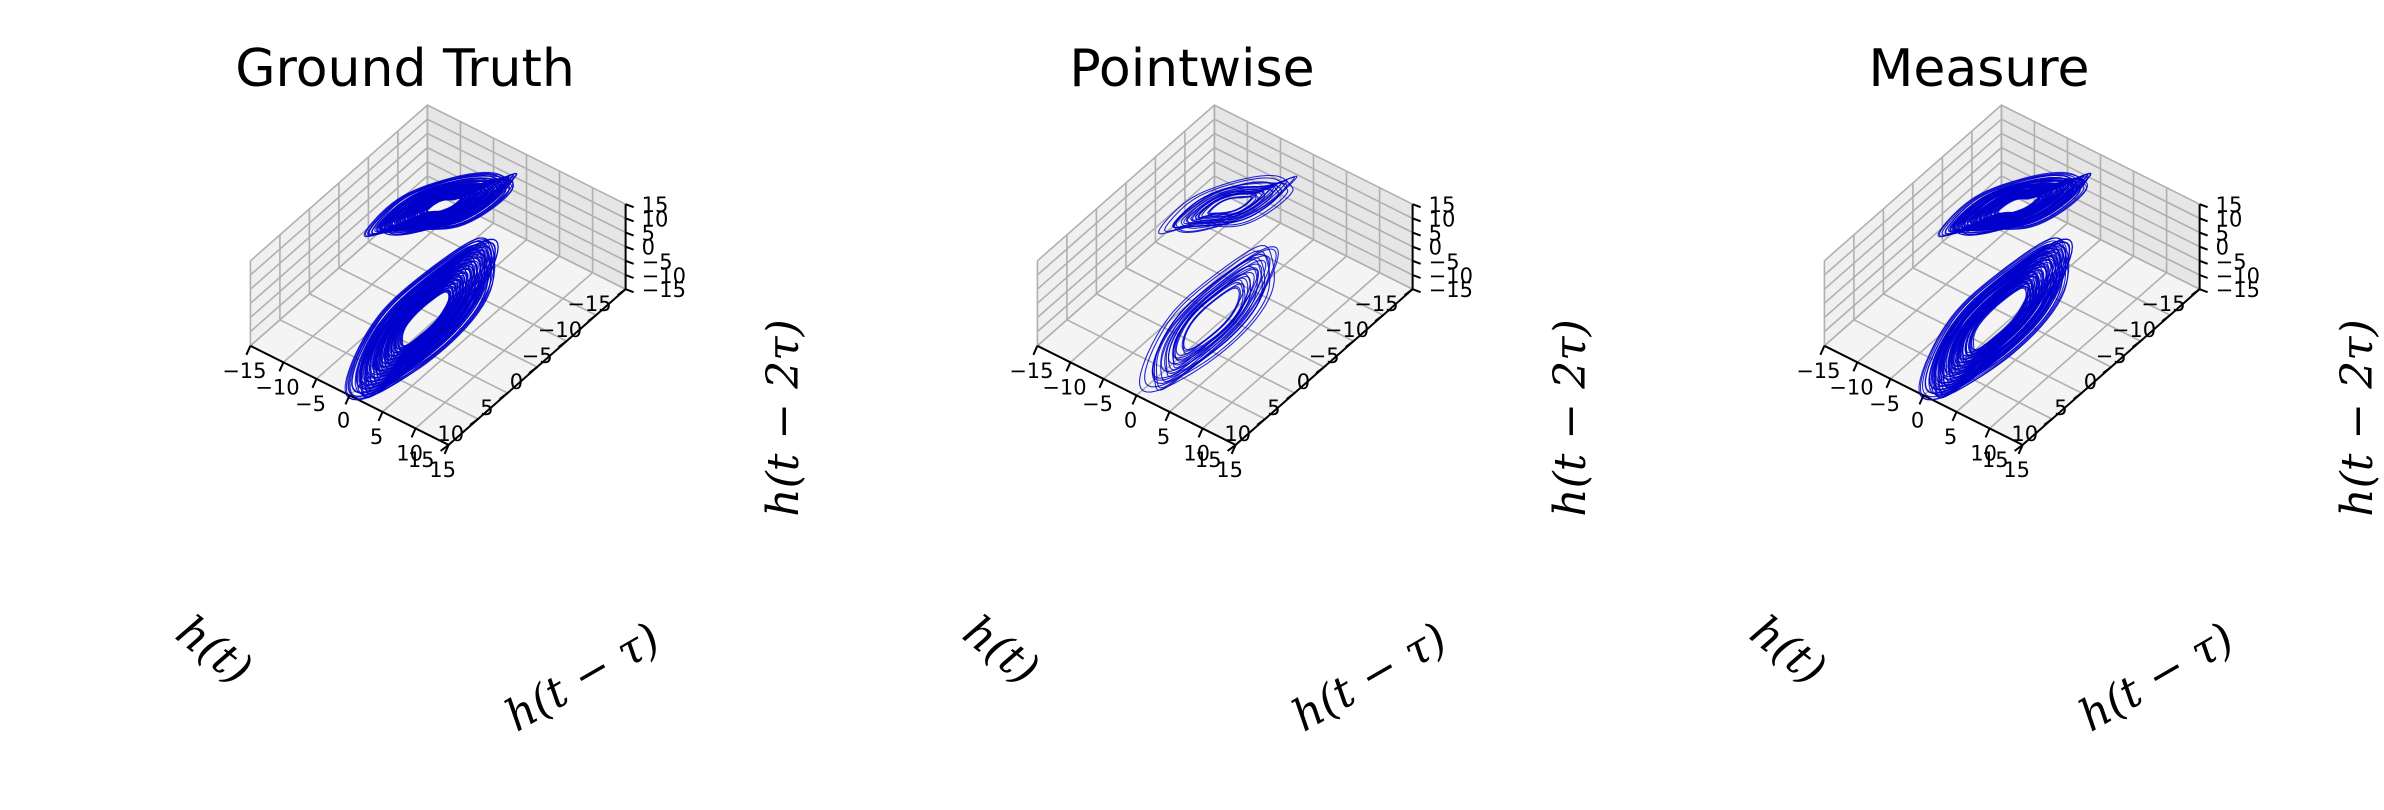 Image resolution: width=2384 pixels, height=810 pixels. I want to click on x-tick-label: −10, so click(560, 330).